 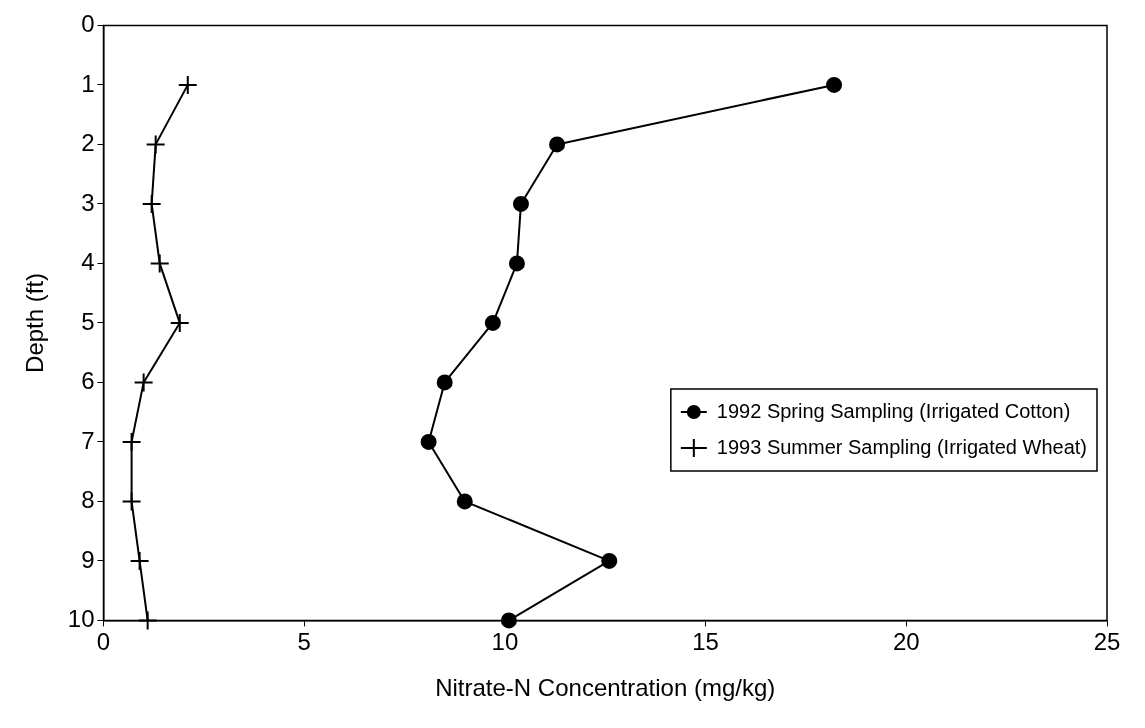 What do you see at coordinates (705, 642) in the screenshot?
I see `x-tick-label: 15` at bounding box center [705, 642].